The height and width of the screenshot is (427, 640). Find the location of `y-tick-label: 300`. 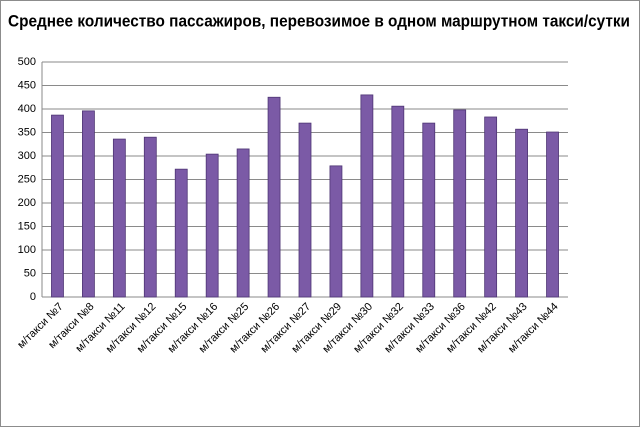

y-tick-label: 300 is located at coordinates (27, 156).